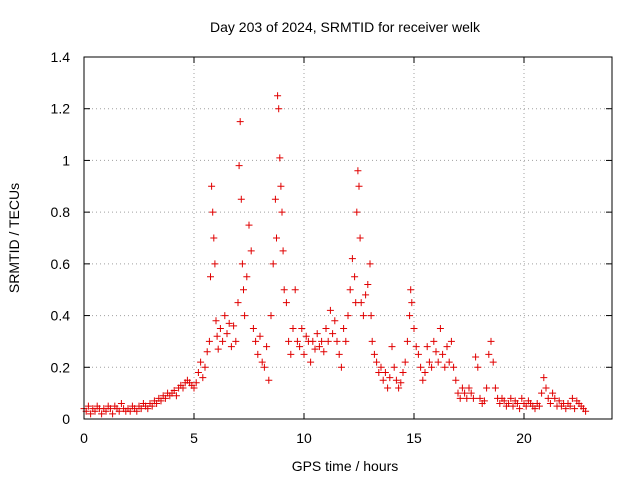  I want to click on y-tick-label: 0.2, so click(61, 367).